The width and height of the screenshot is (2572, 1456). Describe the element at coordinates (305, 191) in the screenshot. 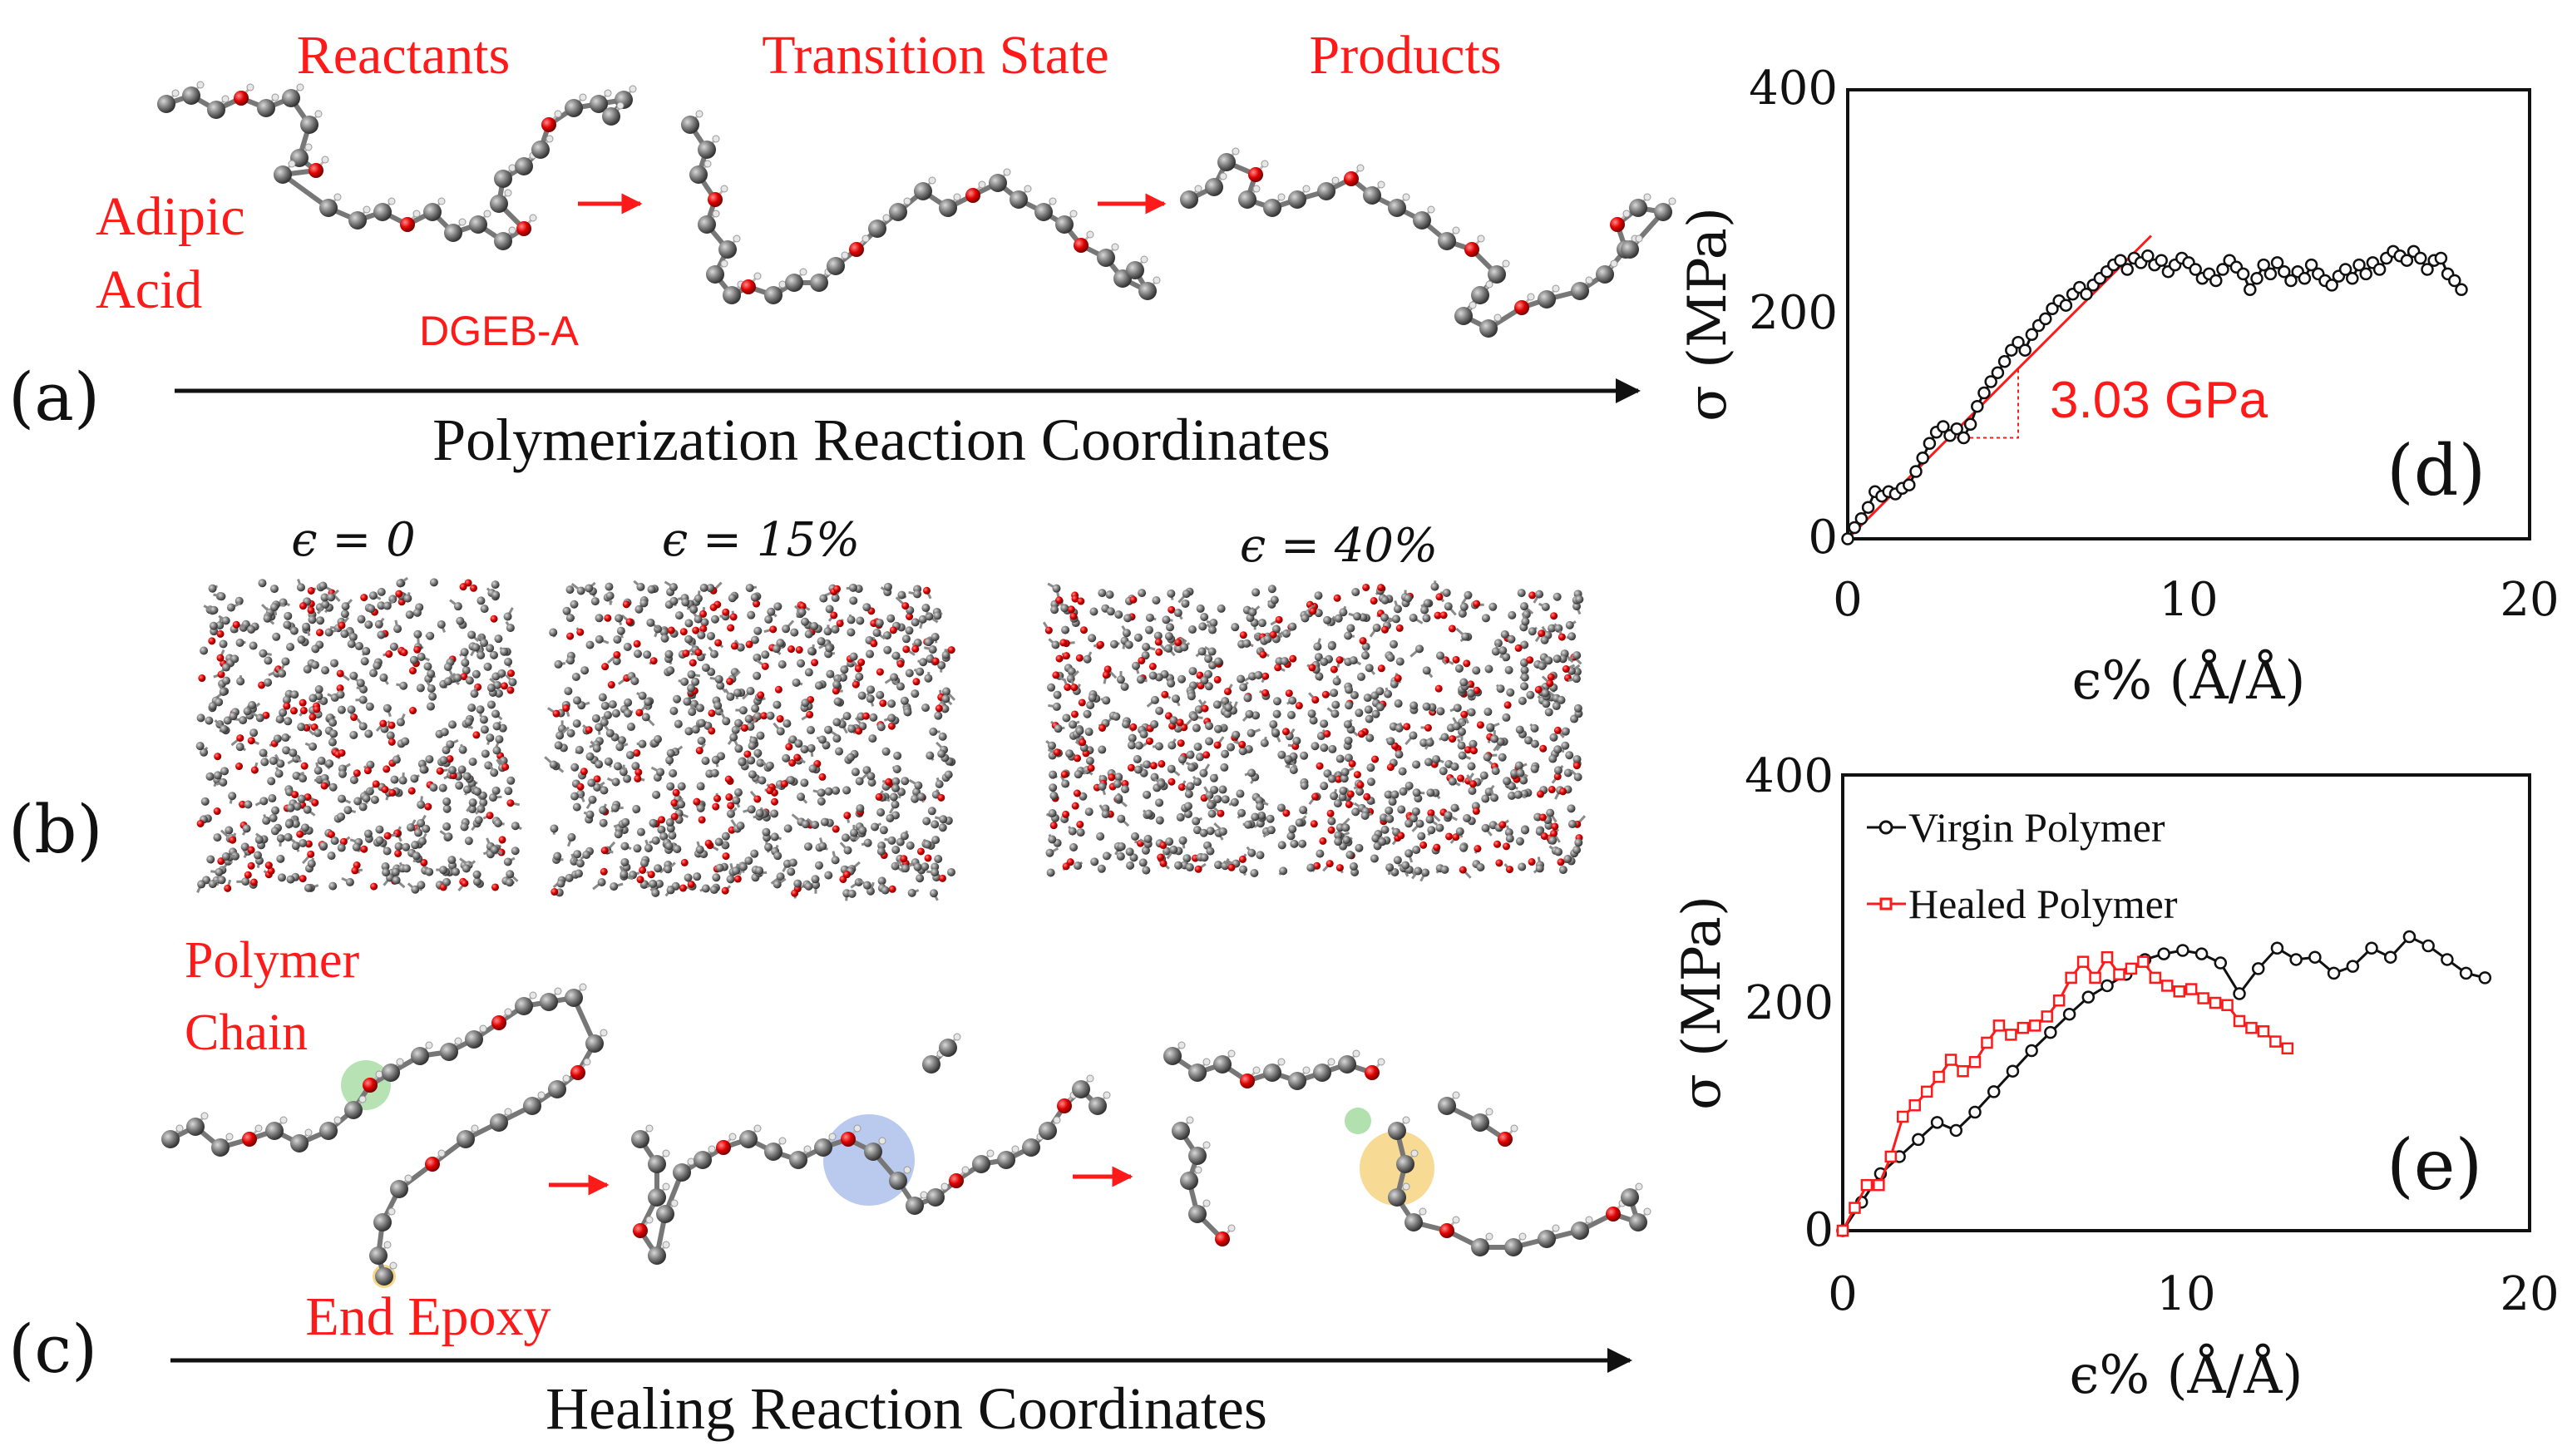

I see `bond` at that location.